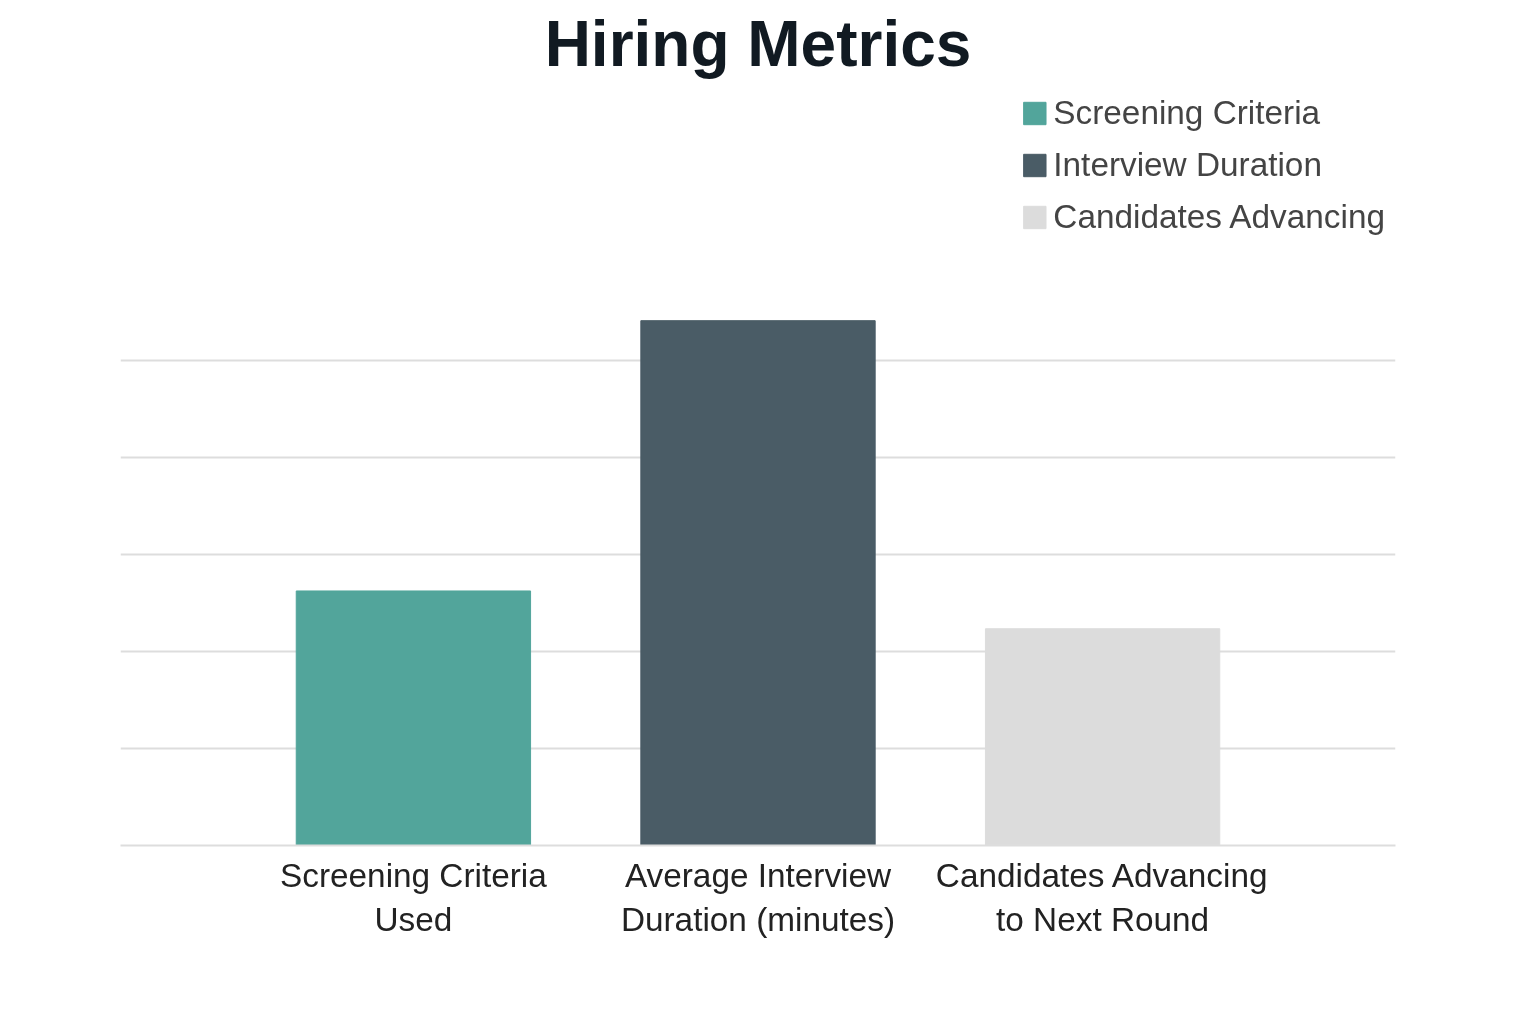 Image resolution: width=1536 pixels, height=1024 pixels. Describe the element at coordinates (758, 897) in the screenshot. I see `x-tick-label: Average Interview Duration (minutes)` at that location.